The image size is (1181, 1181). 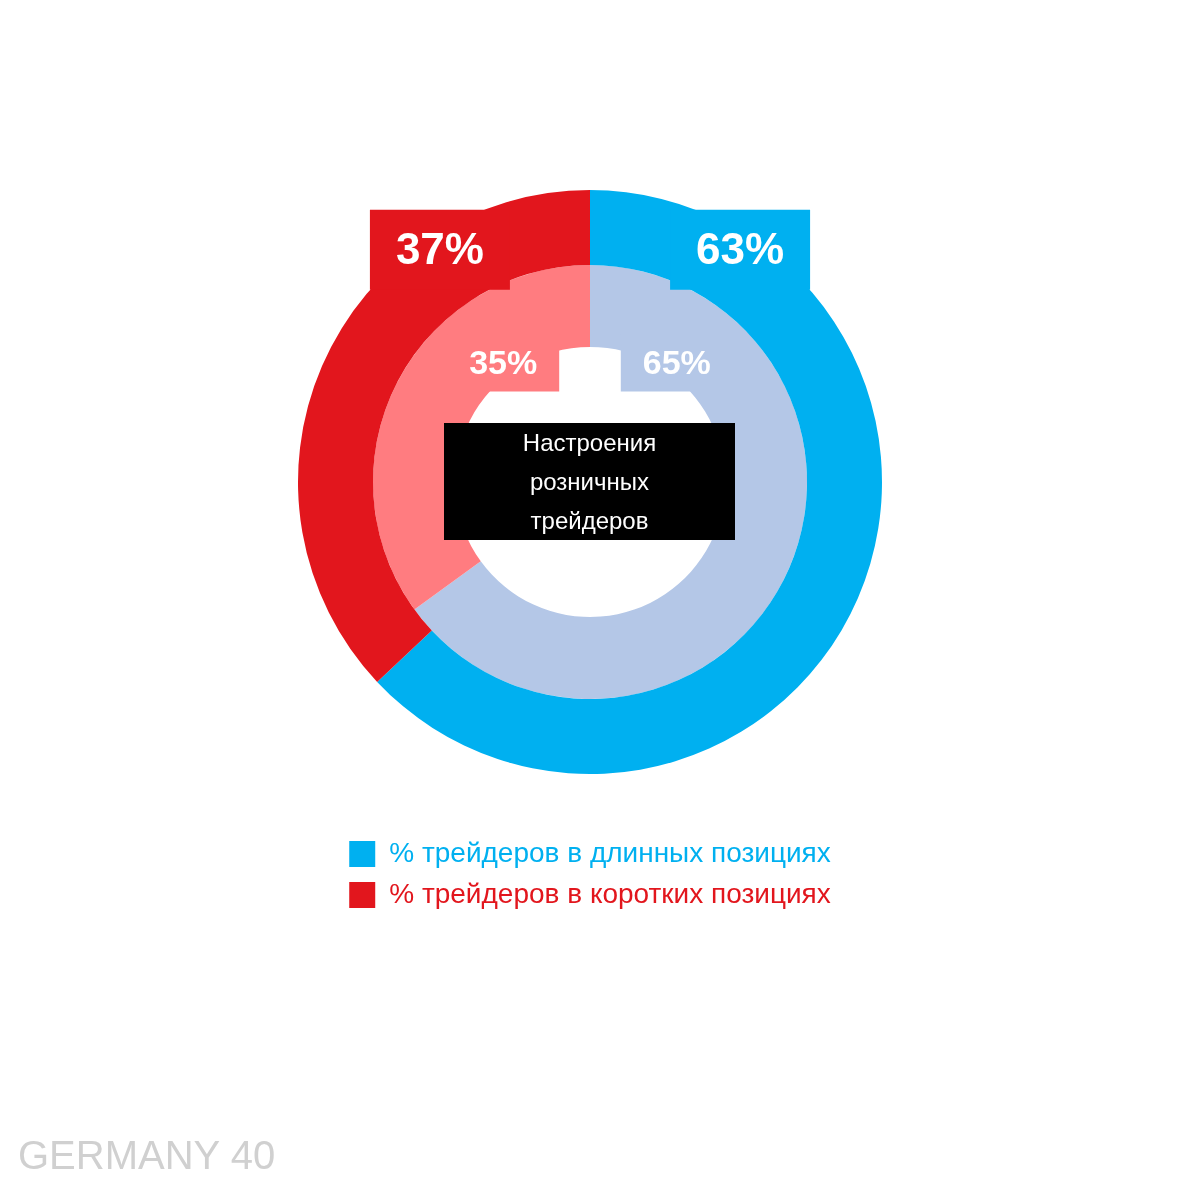 What do you see at coordinates (610, 893) in the screenshot?
I see `legend-label: % трейдеров в коротких позициях` at bounding box center [610, 893].